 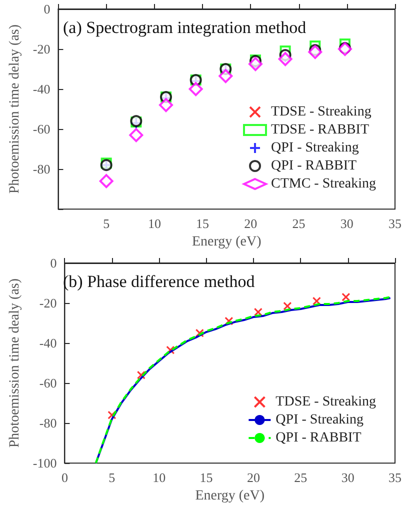 What do you see at coordinates (15, 109) in the screenshot?
I see `y-axis-title: Photoemission time delay (as)` at bounding box center [15, 109].